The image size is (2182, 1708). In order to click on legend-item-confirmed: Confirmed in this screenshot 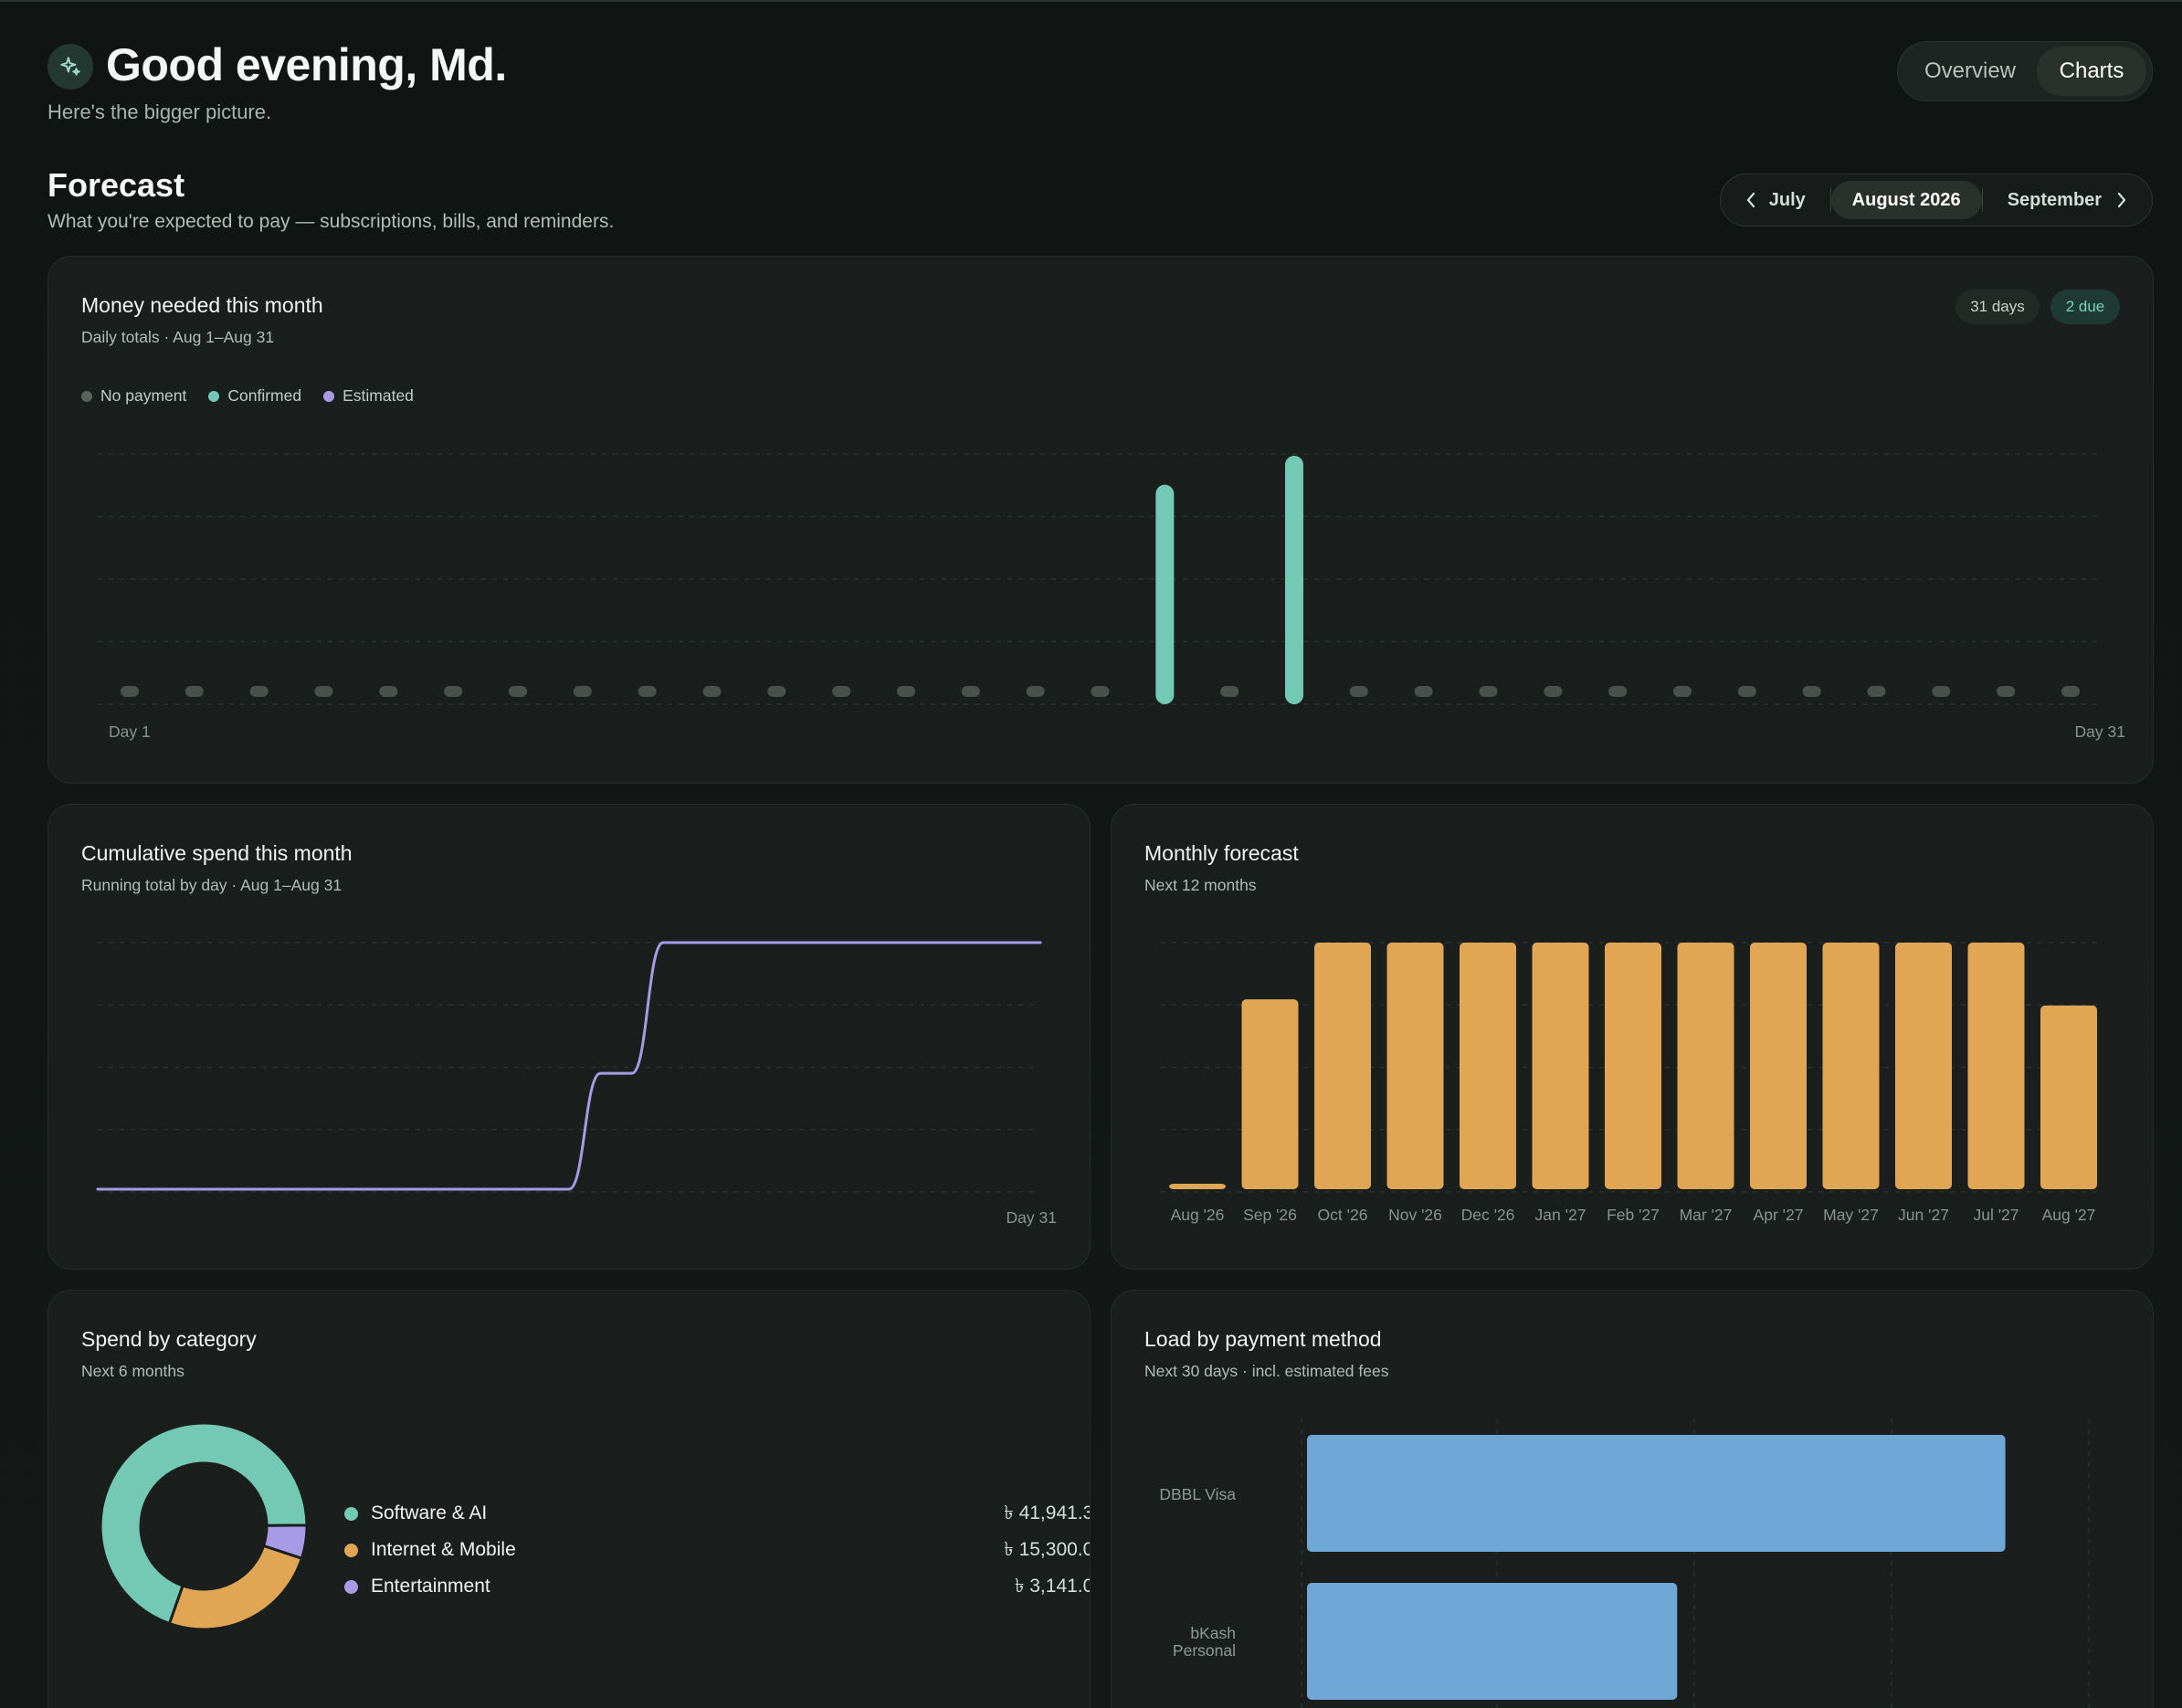, I will do `click(254, 396)`.